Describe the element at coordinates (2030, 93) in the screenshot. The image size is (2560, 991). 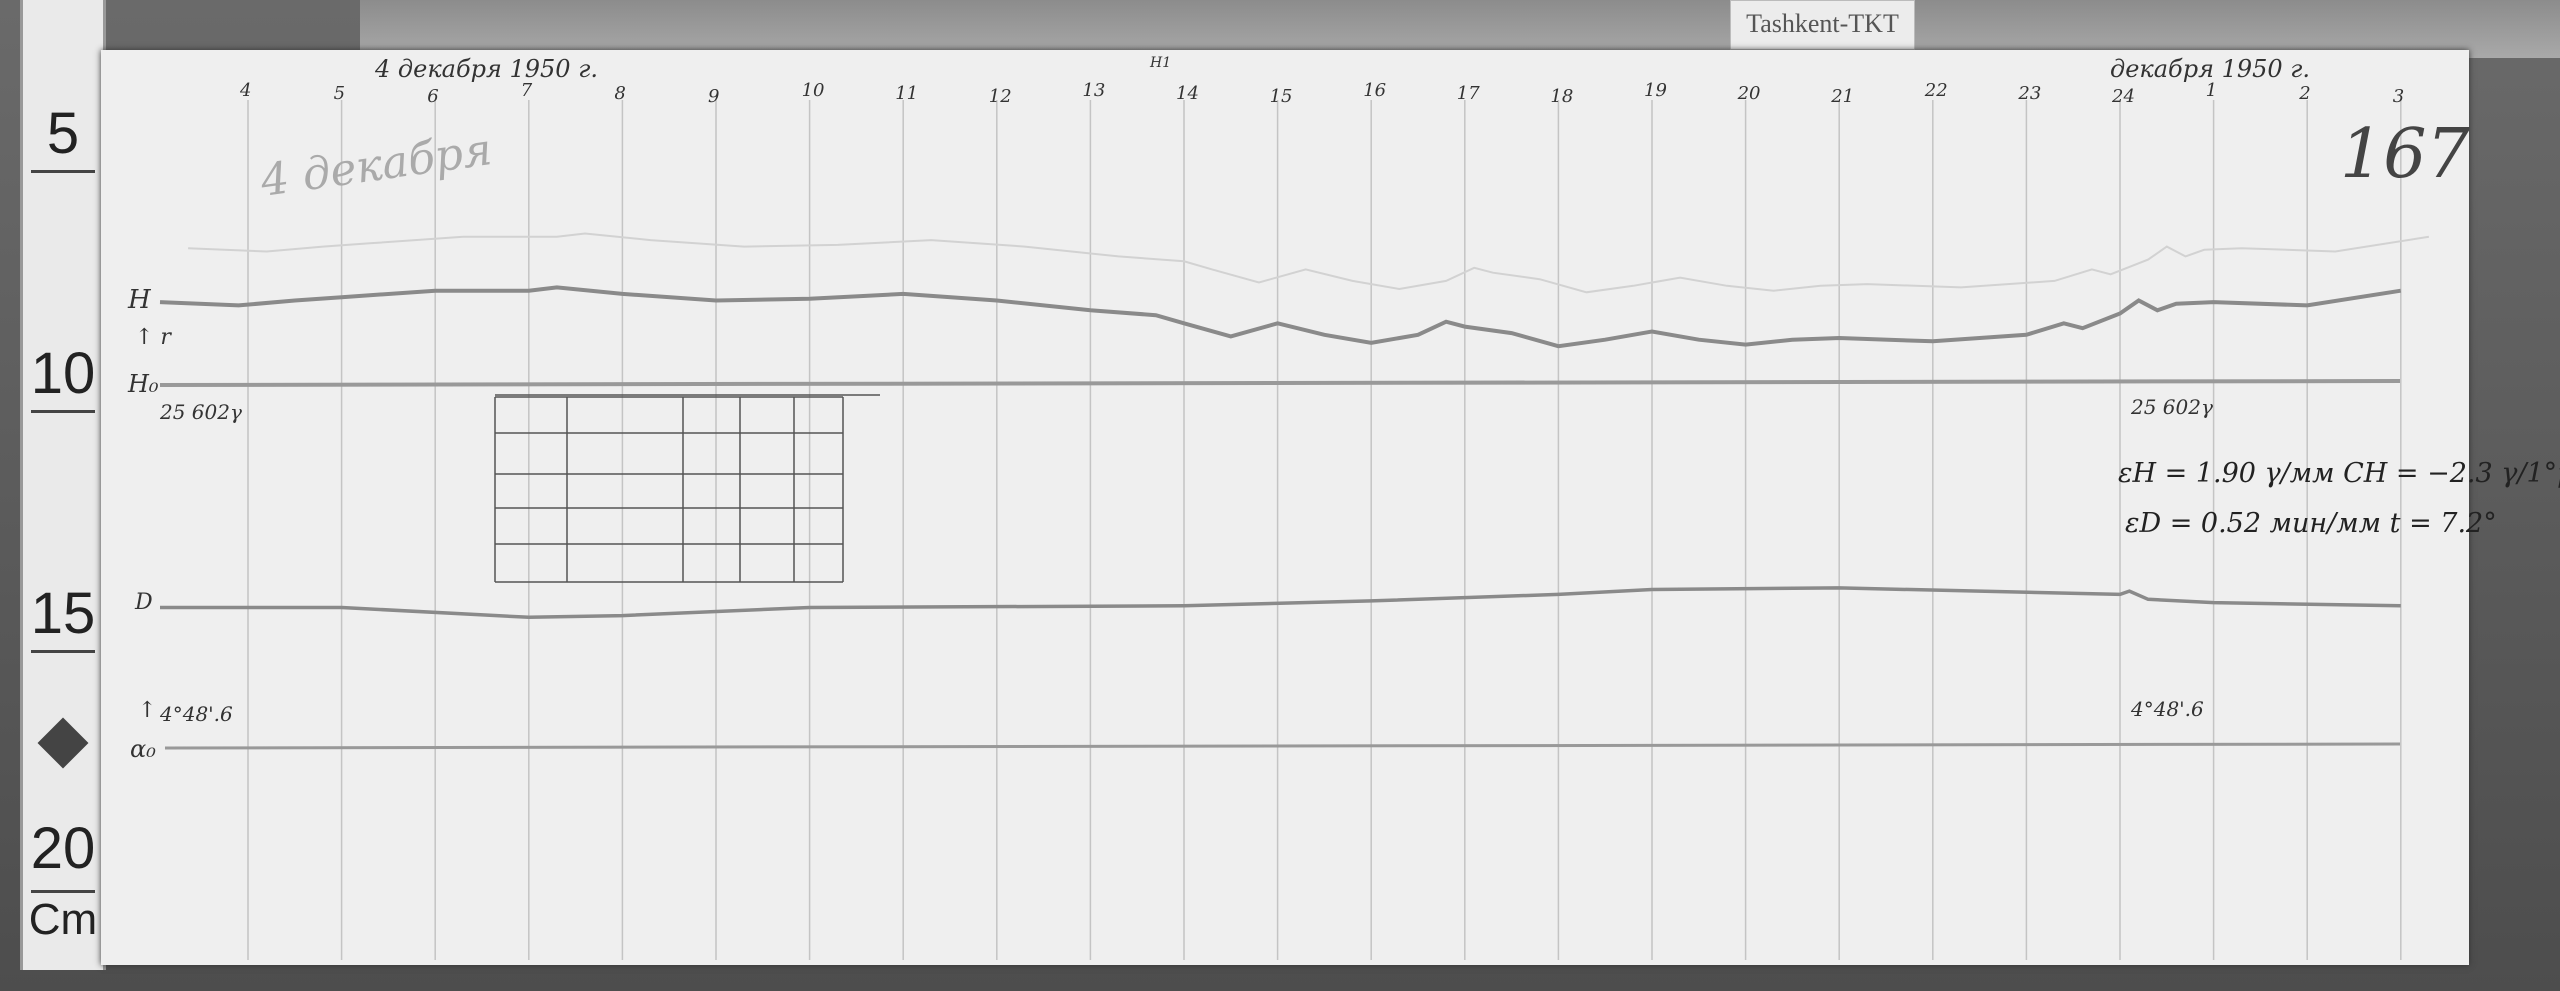
I see `hour-label: 23` at that location.